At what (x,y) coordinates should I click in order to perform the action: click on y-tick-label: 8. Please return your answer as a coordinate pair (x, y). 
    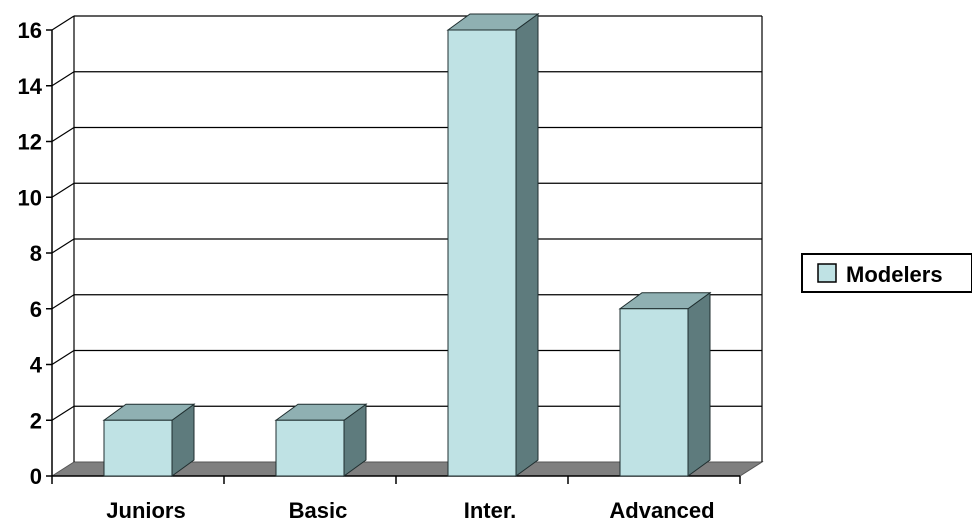
    Looking at the image, I should click on (36, 253).